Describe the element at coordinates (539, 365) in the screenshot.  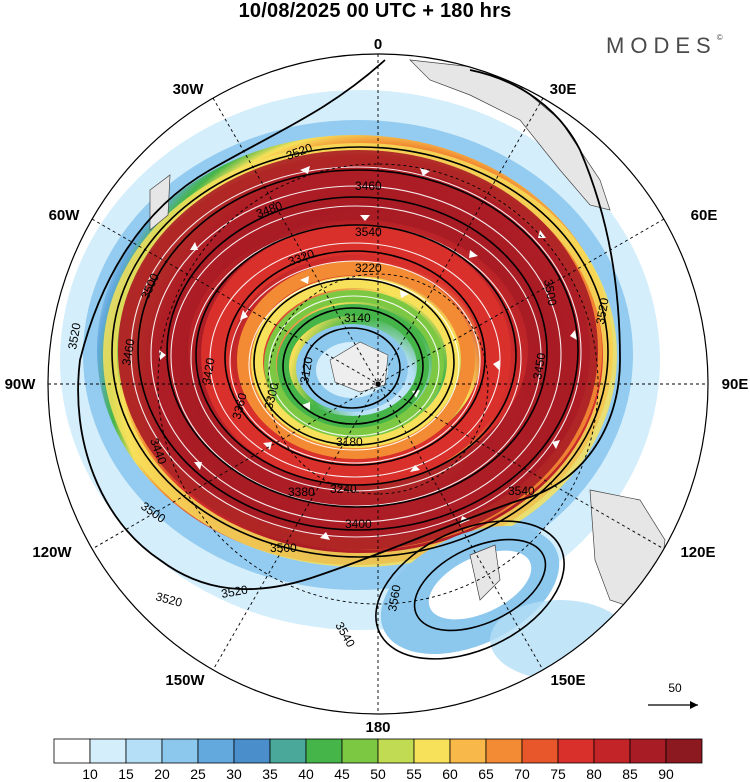
I see `contour-label: 3450` at that location.